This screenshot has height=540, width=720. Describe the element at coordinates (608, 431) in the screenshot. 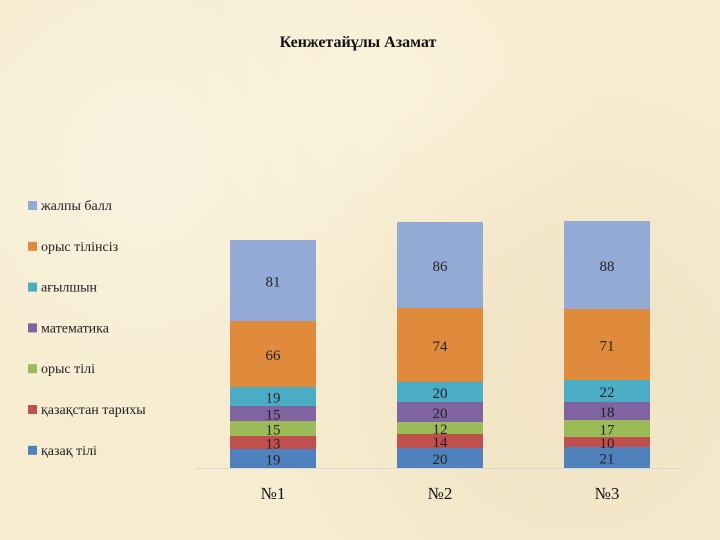

I see `data-label: 17` at that location.